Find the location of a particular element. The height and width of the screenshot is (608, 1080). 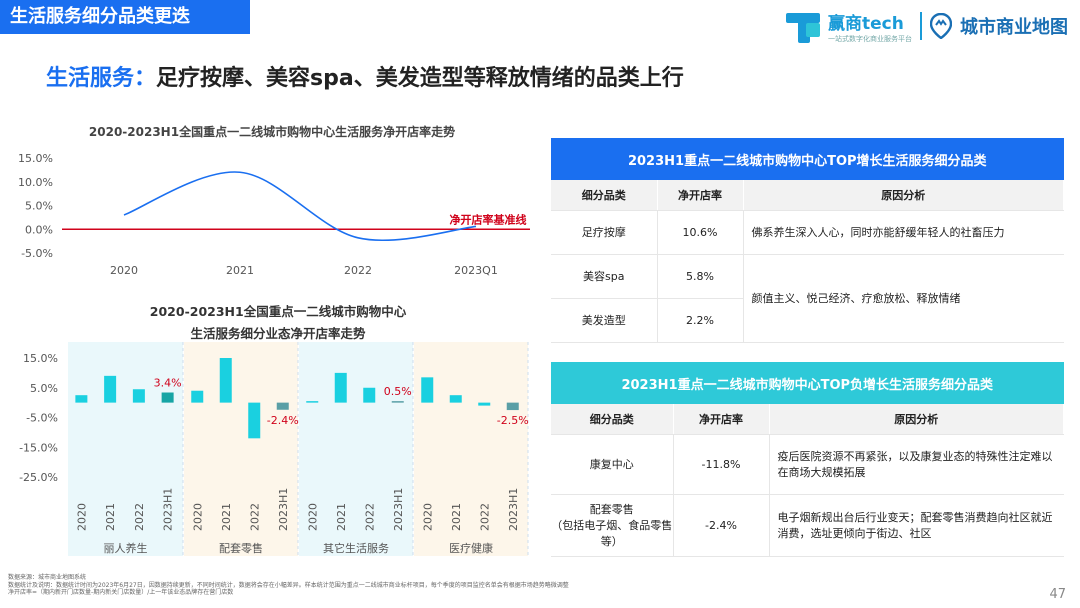

bottom-header-category: 细分品类 is located at coordinates (612, 419).